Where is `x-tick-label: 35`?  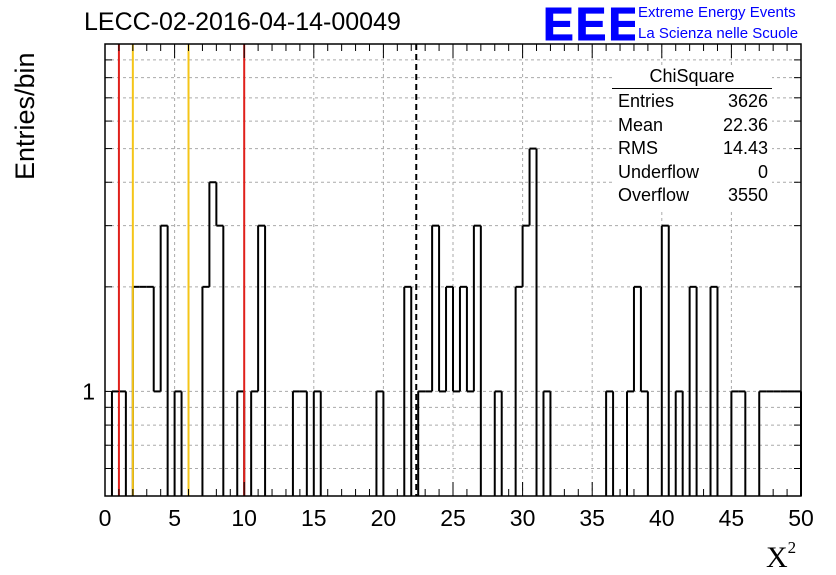
x-tick-label: 35 is located at coordinates (592, 518).